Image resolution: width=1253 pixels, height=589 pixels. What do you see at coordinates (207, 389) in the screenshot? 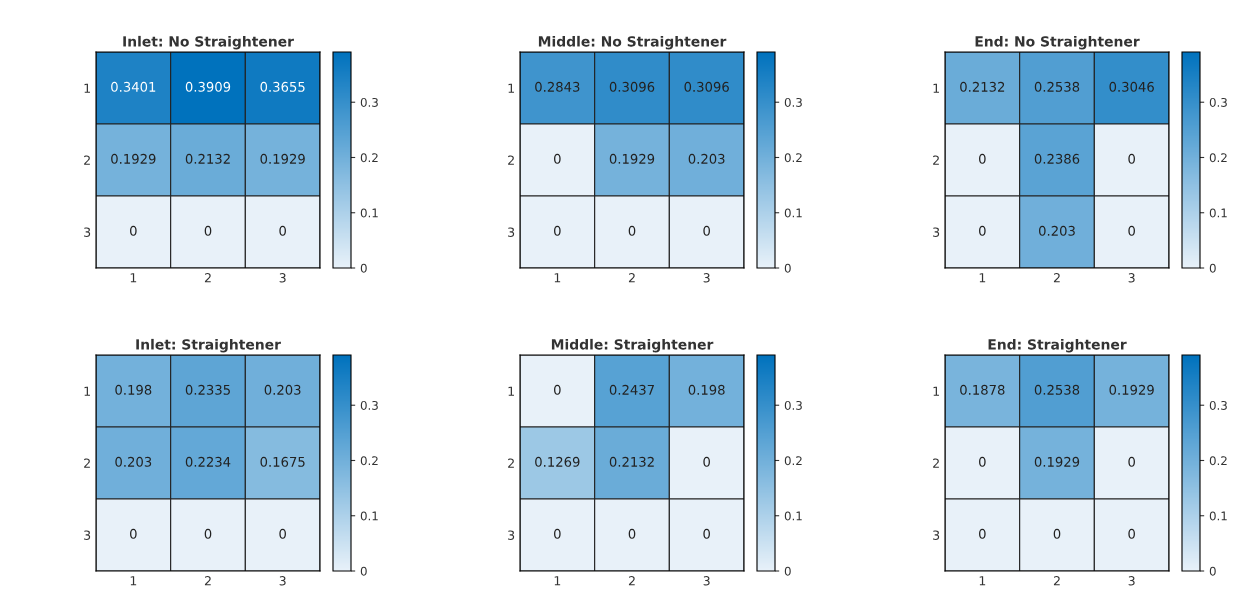
I see `data-label: 0.2335` at bounding box center [207, 389].